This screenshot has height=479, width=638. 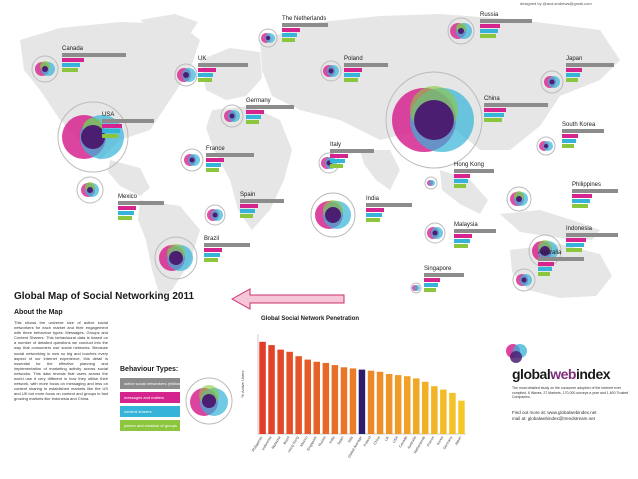 I want to click on globalwebindex-wordmark: globalwebindex, so click(x=561, y=374).